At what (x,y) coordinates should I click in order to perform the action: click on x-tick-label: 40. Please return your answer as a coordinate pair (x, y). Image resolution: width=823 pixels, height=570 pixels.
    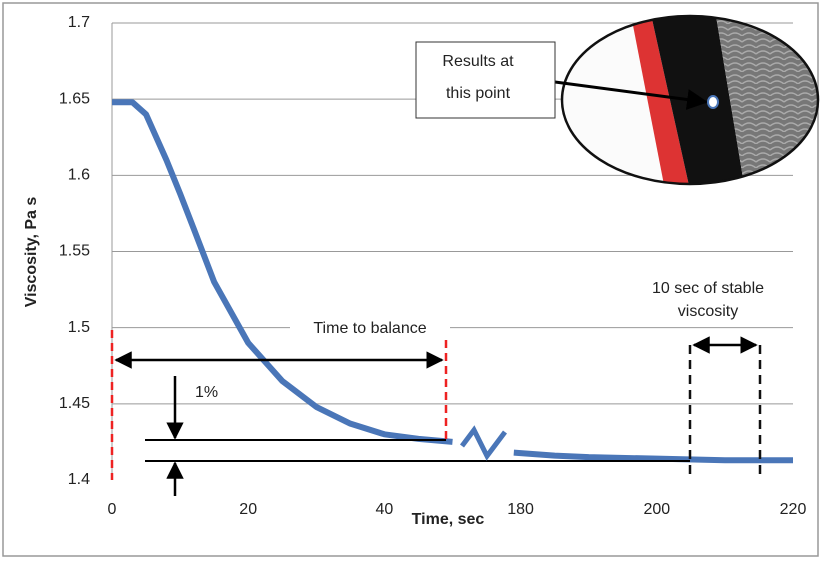
    Looking at the image, I should click on (385, 509).